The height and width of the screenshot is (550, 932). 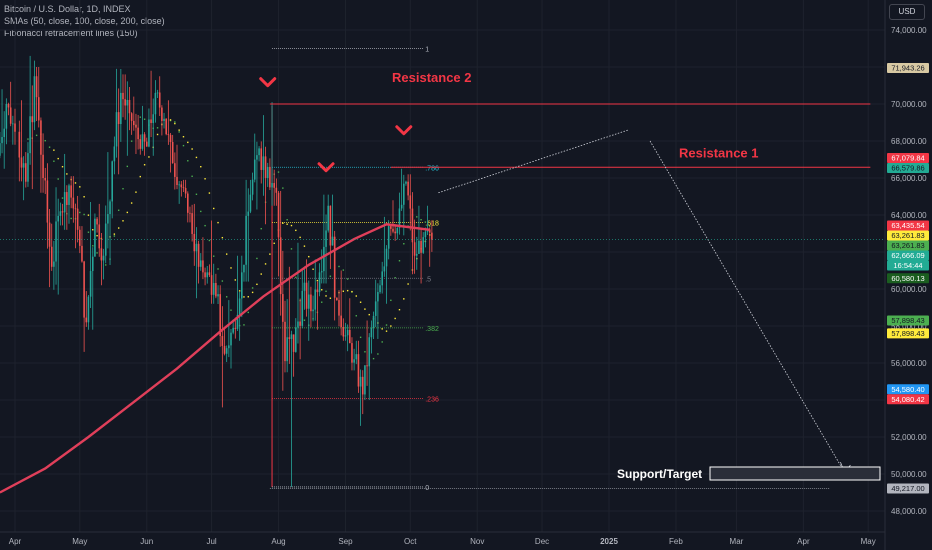 I want to click on price-badge-value: 54,080.42, so click(x=907, y=399).